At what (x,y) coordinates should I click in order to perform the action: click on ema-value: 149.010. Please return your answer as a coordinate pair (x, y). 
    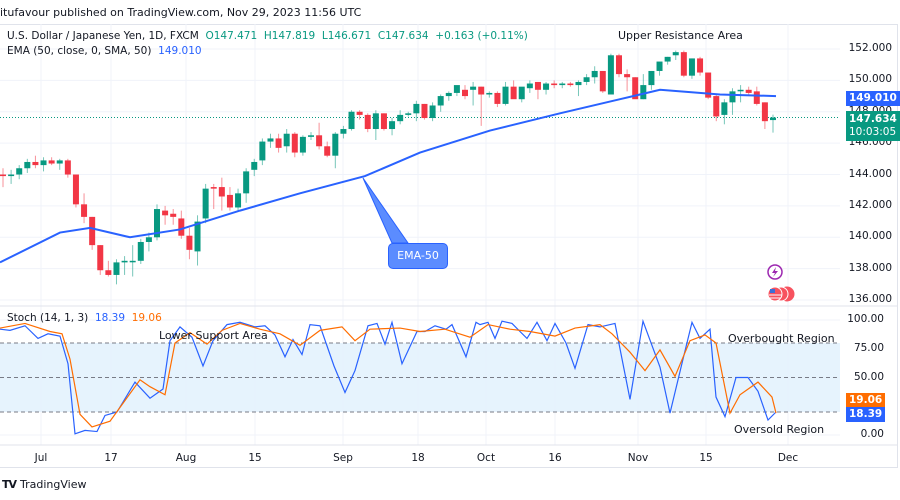
    Looking at the image, I should click on (180, 51).